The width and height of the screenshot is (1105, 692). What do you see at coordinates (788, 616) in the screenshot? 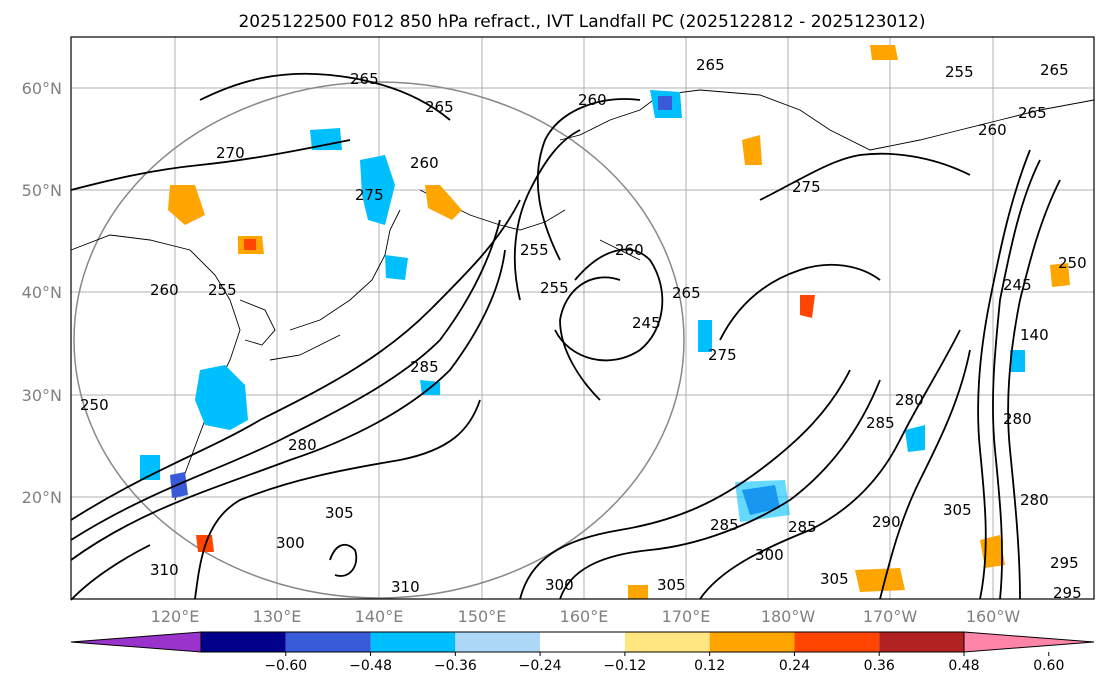
I see `lon-label: 180°W` at bounding box center [788, 616].